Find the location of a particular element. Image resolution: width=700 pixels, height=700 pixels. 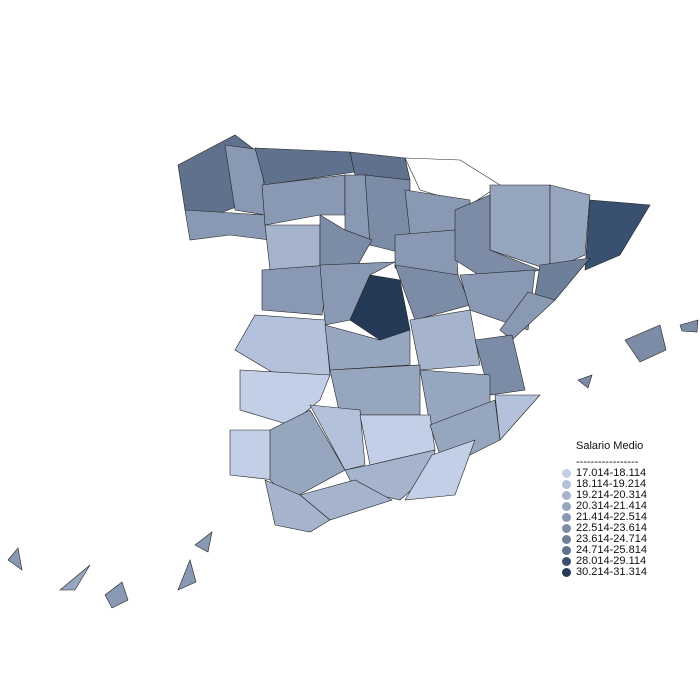

legend-label: 17.014-18.114 is located at coordinates (611, 473).